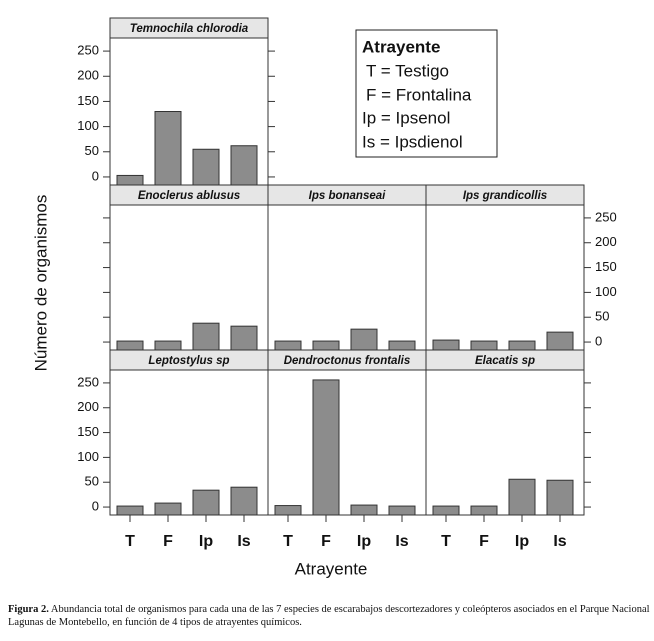  I want to click on legend-box, so click(426, 93).